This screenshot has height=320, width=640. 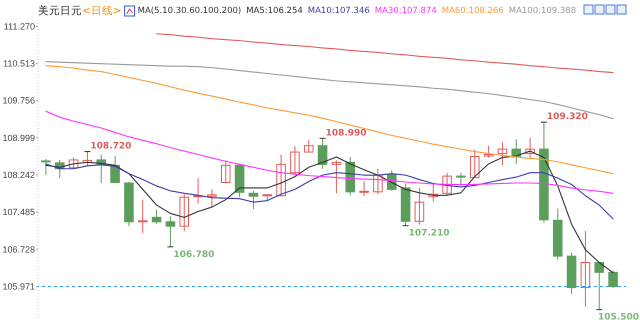 What do you see at coordinates (193, 255) in the screenshot?
I see `annotation: 106.780` at bounding box center [193, 255].